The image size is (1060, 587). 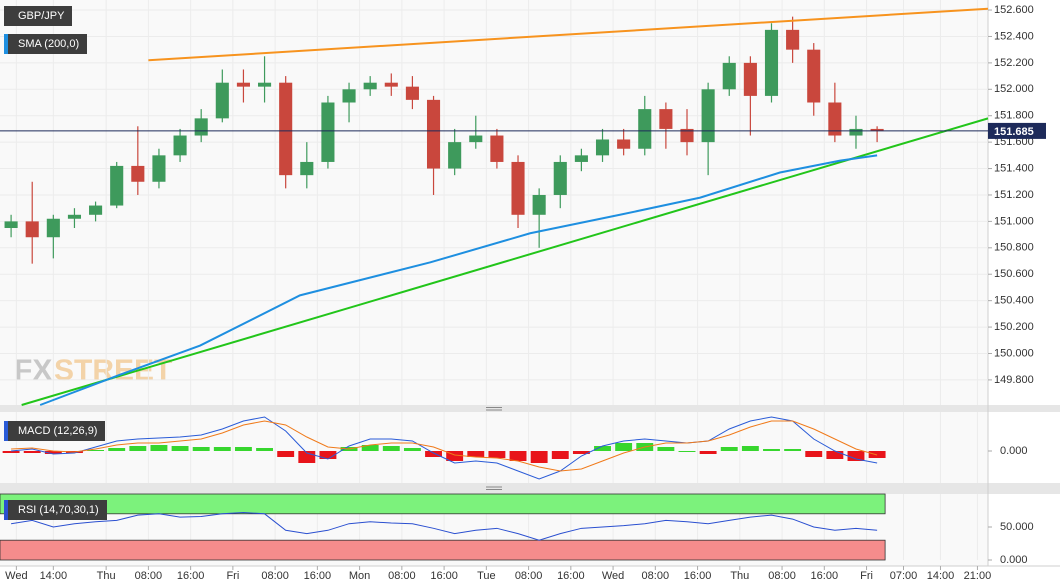 What do you see at coordinates (46, 44) in the screenshot?
I see `indicator-label: SMA (200,0)` at bounding box center [46, 44].